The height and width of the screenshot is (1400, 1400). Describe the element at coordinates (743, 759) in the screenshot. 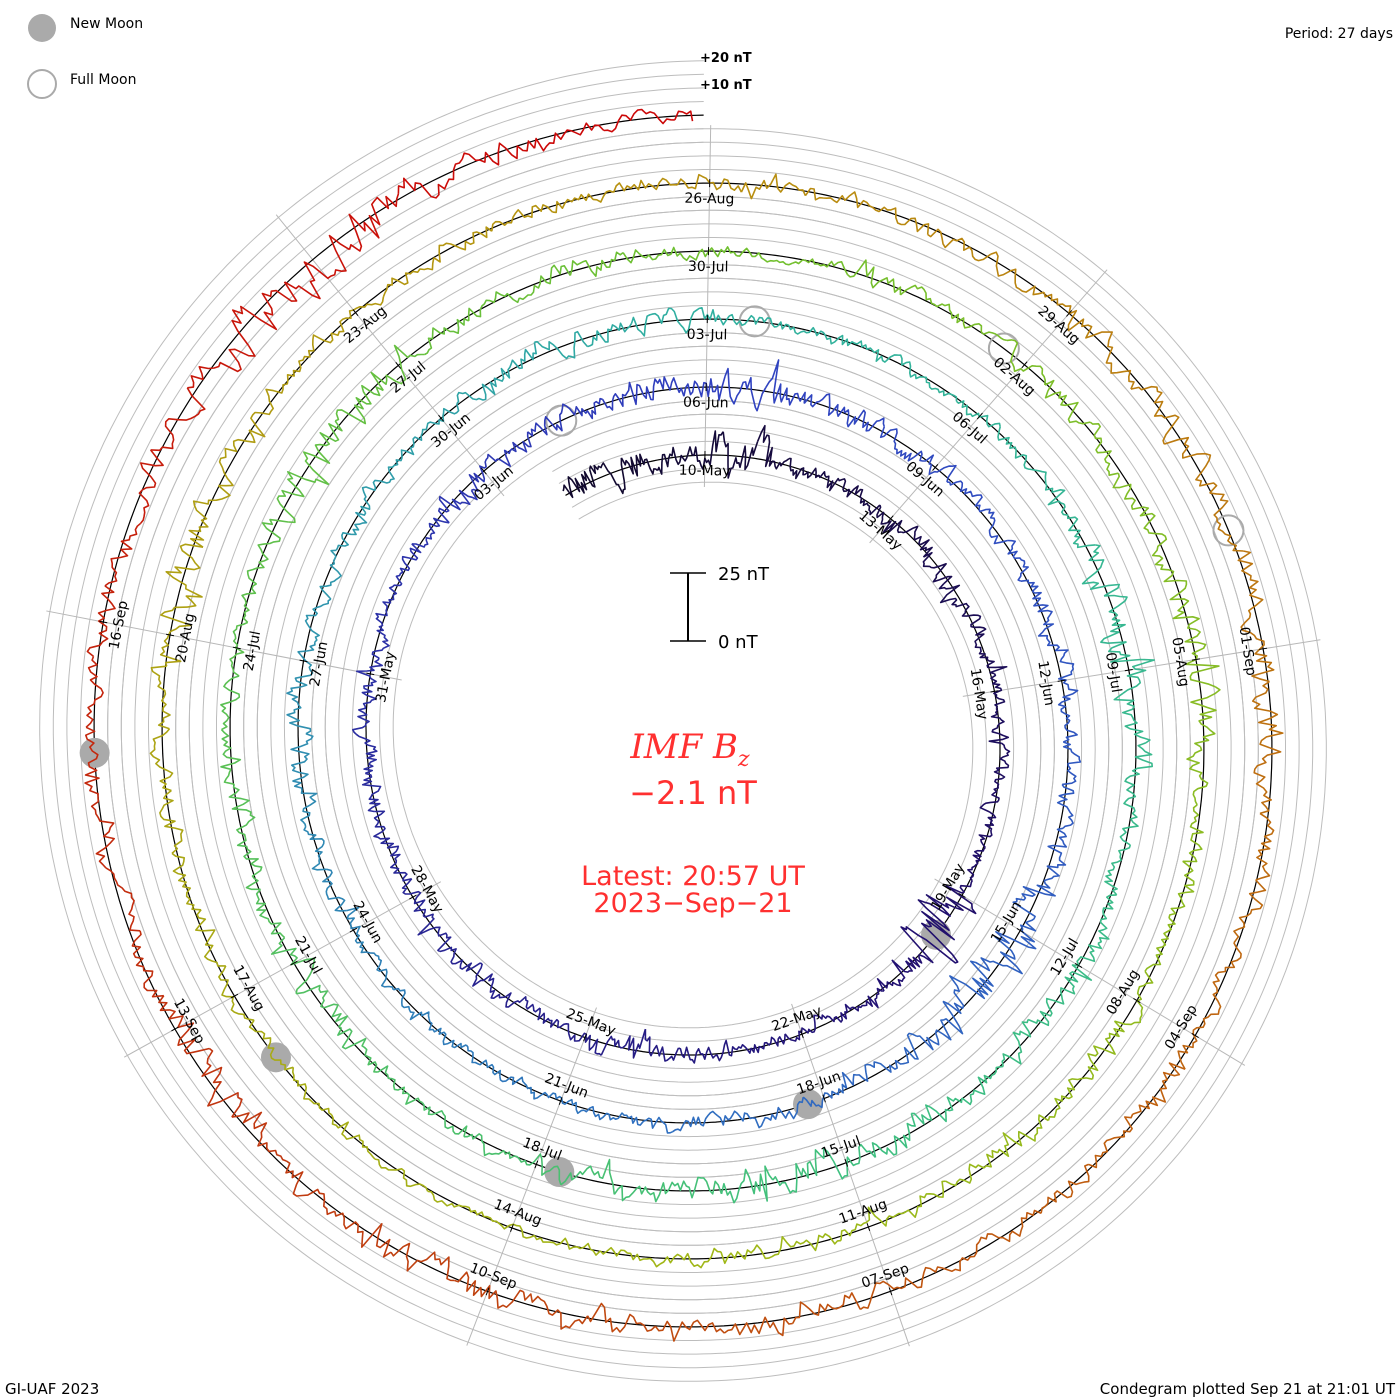

I see `chart-title-subscript: z` at that location.